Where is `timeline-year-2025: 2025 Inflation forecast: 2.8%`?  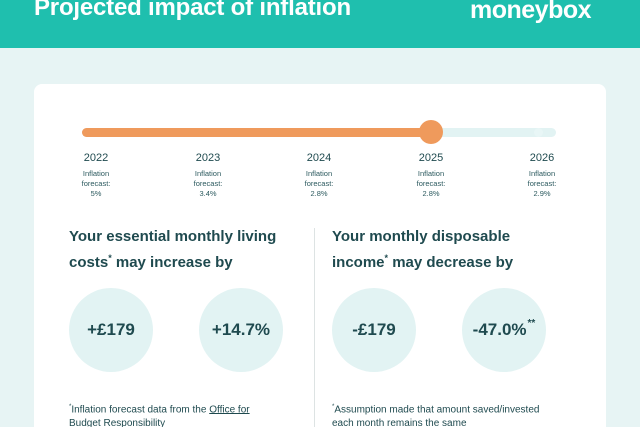 timeline-year-2025: 2025 Inflation forecast: 2.8% is located at coordinates (431, 175).